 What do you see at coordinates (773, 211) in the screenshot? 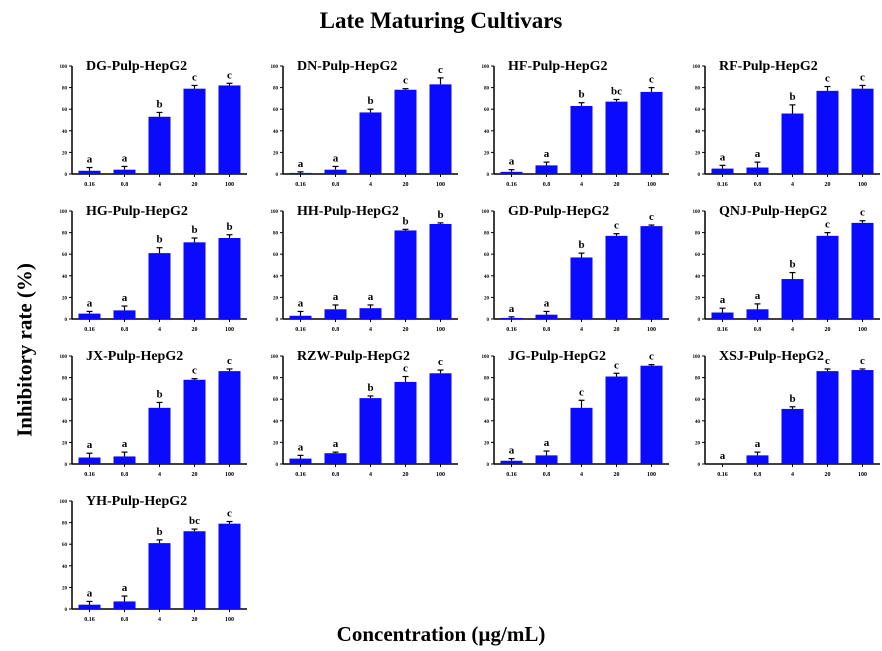
I see `panel-title: QNJ-Pulp-HepG2` at bounding box center [773, 211].